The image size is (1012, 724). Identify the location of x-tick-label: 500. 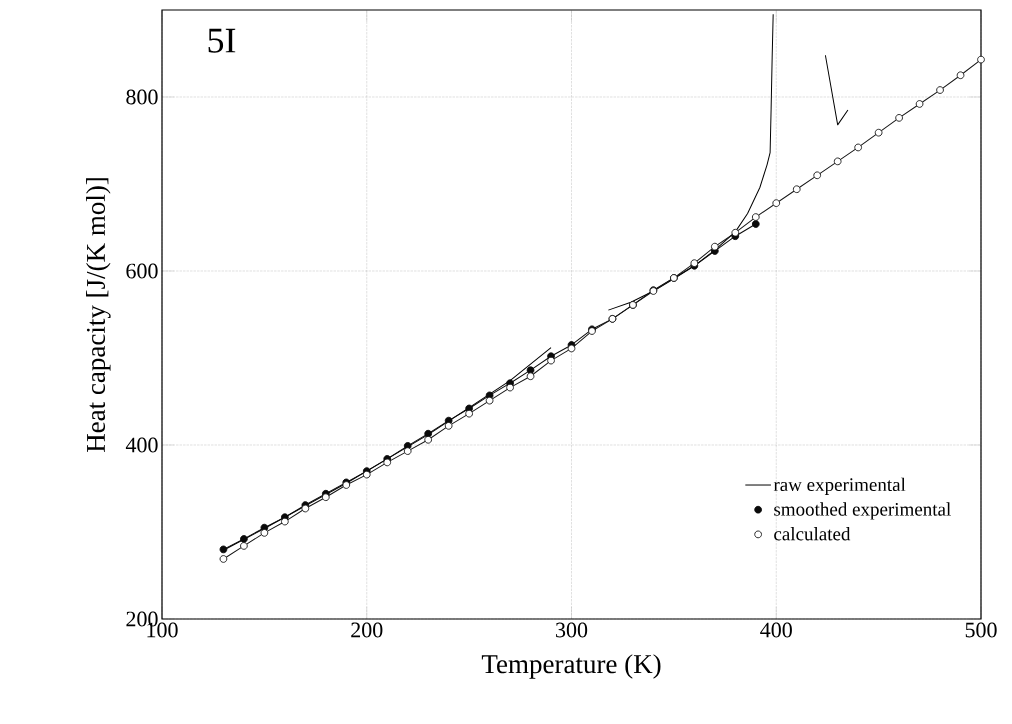
(981, 630).